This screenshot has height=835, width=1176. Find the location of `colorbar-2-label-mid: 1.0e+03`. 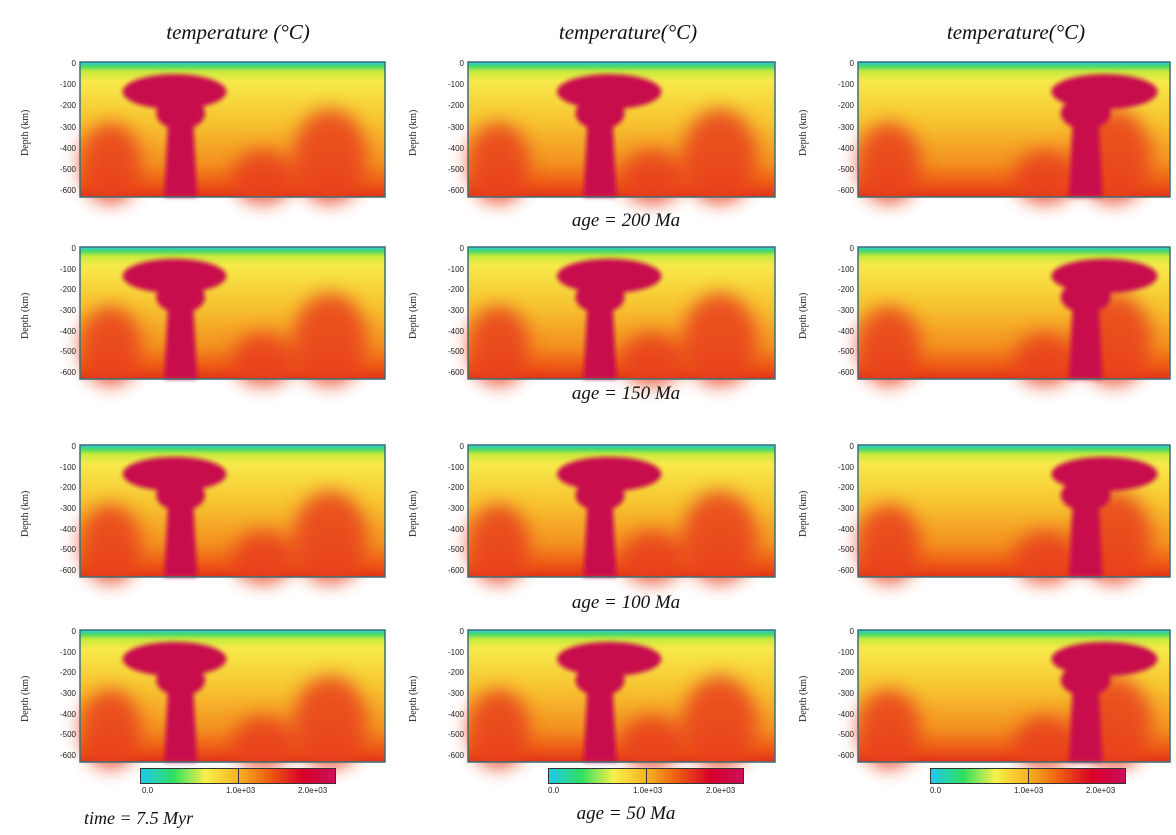

colorbar-2-label-mid: 1.0e+03 is located at coordinates (648, 790).